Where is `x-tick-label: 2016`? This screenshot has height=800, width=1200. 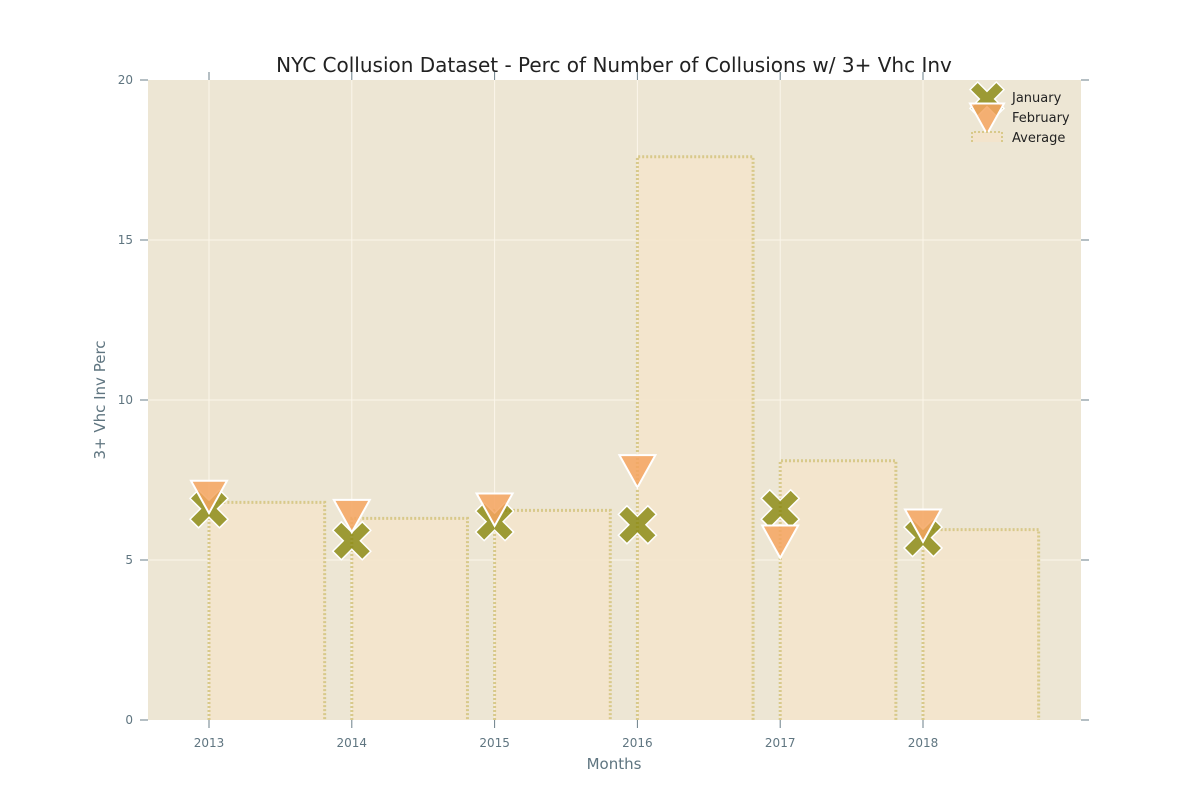 x-tick-label: 2016 is located at coordinates (637, 743).